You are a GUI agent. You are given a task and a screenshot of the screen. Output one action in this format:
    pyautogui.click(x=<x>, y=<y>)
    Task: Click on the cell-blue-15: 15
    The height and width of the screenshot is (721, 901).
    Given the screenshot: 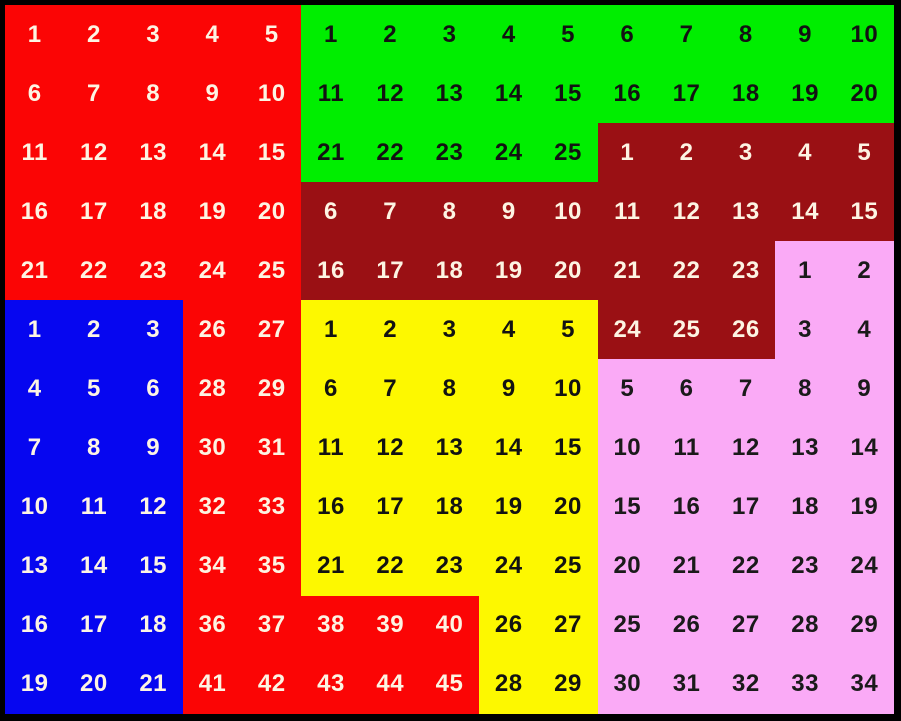 What is the action you would take?
    pyautogui.click(x=153, y=566)
    